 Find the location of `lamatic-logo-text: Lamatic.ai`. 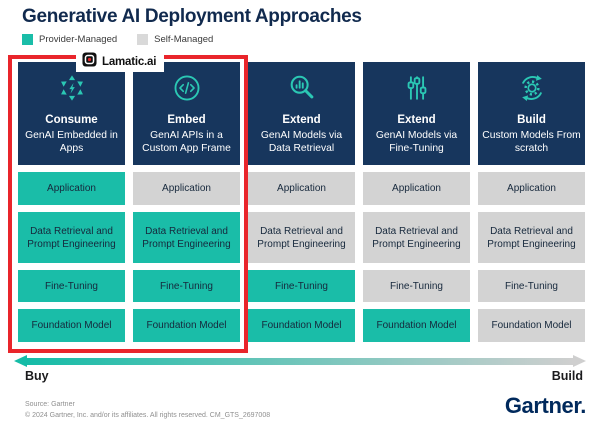

lamatic-logo-text: Lamatic.ai is located at coordinates (129, 61).